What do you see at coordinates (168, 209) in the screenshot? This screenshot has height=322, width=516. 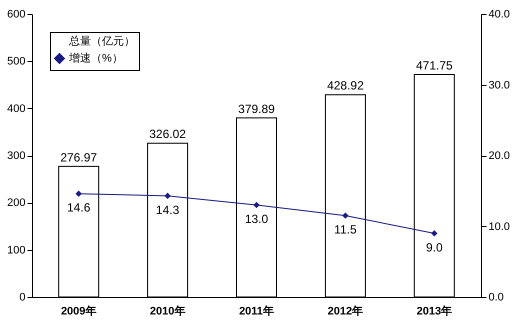 I see `data-label: 14.3` at bounding box center [168, 209].